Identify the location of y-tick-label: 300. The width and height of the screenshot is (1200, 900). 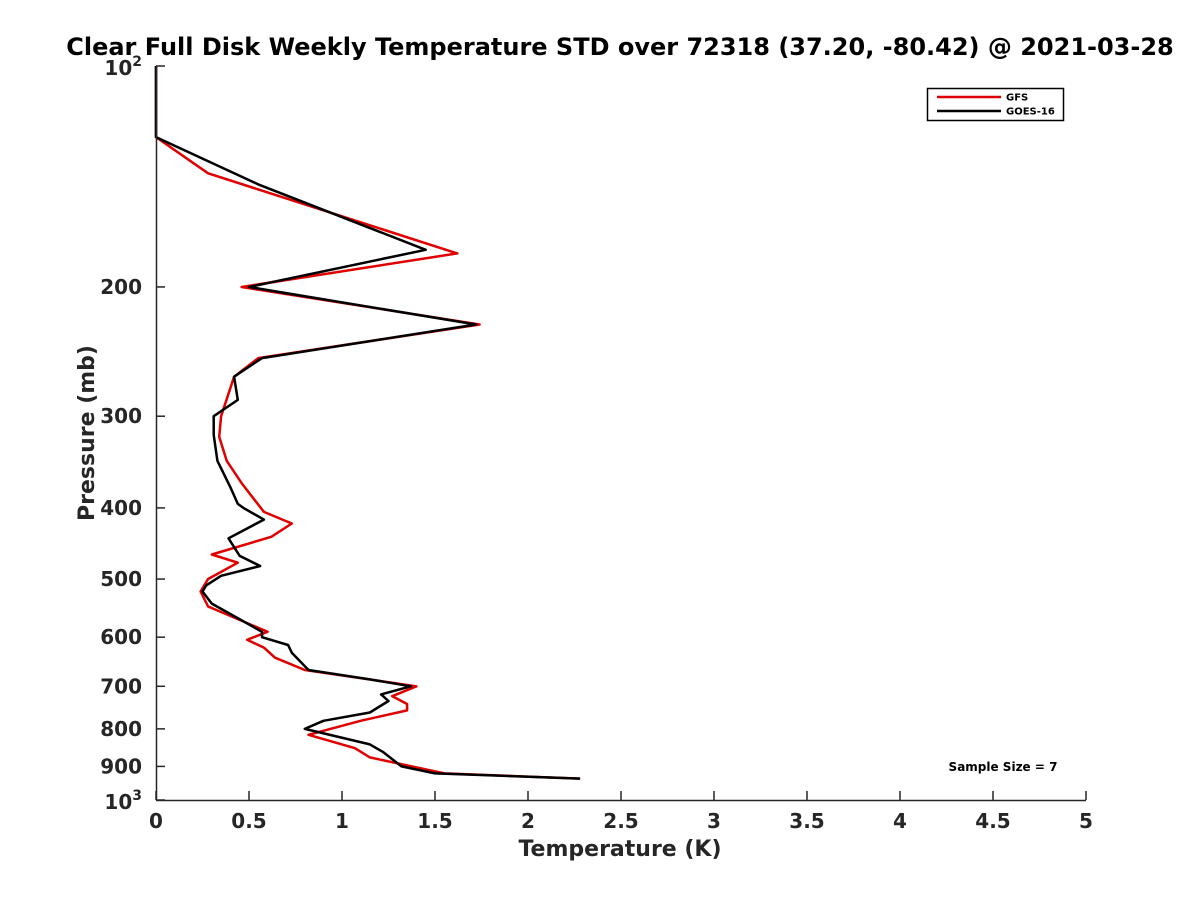
(121, 416).